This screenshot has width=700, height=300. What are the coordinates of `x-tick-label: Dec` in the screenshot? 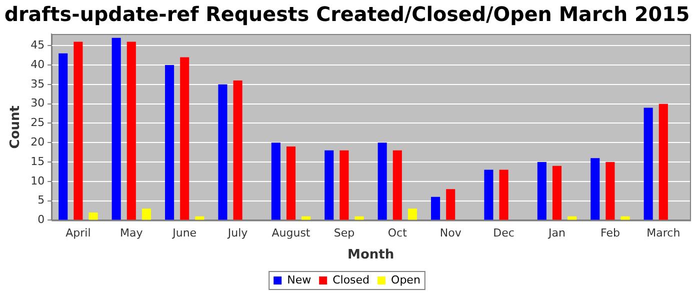 It's located at (503, 233).